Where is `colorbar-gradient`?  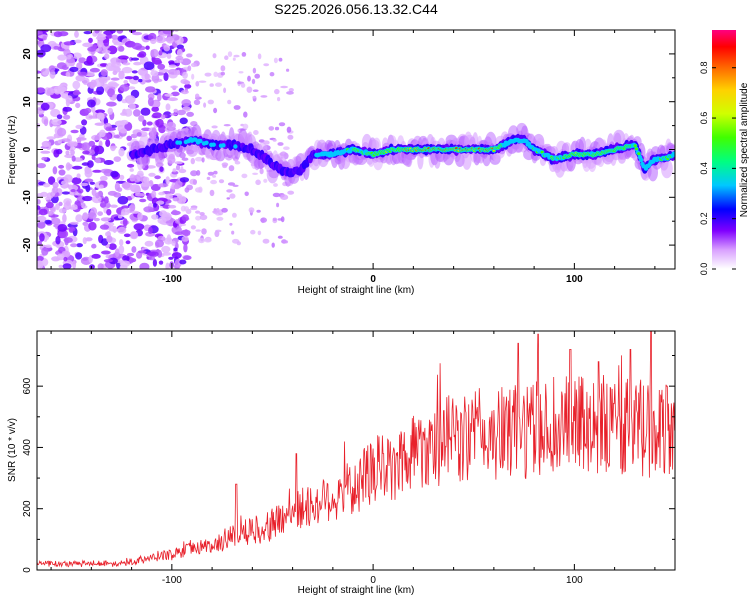
colorbar-gradient is located at coordinates (724, 149).